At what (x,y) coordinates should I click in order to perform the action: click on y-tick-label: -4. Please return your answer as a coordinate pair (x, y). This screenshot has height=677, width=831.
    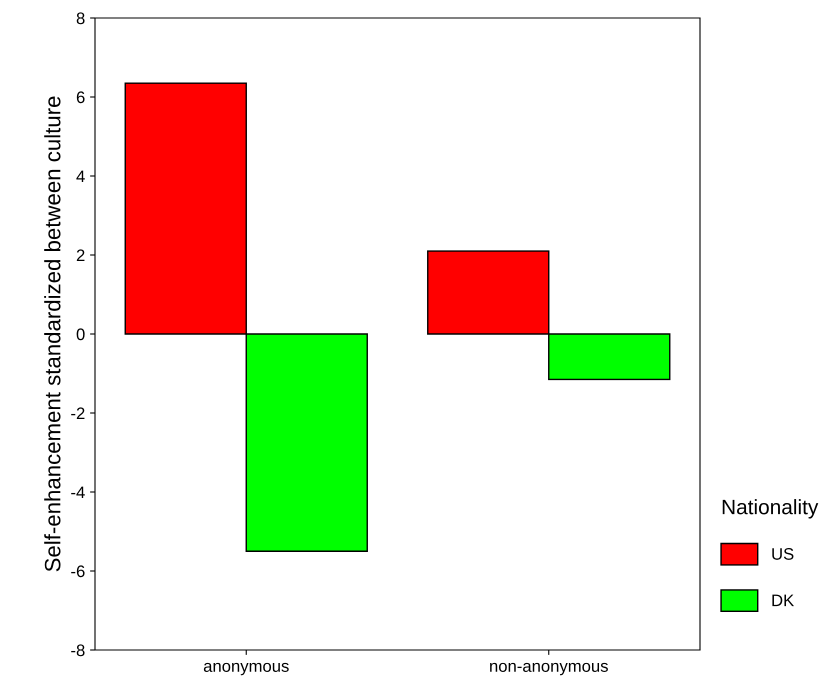
    Looking at the image, I should click on (78, 492).